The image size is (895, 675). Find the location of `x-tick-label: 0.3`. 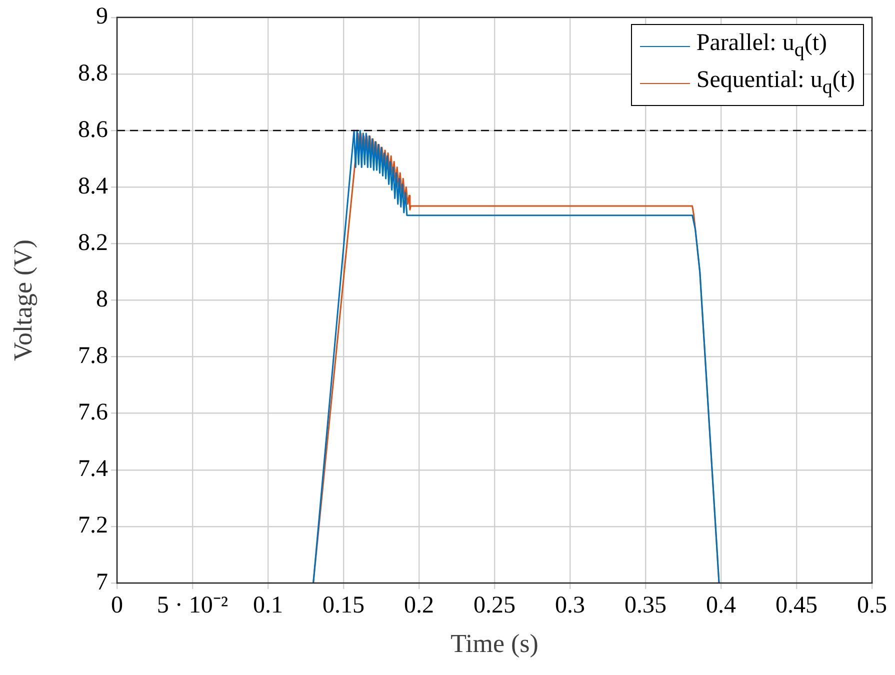

x-tick-label: 0.3 is located at coordinates (570, 605).